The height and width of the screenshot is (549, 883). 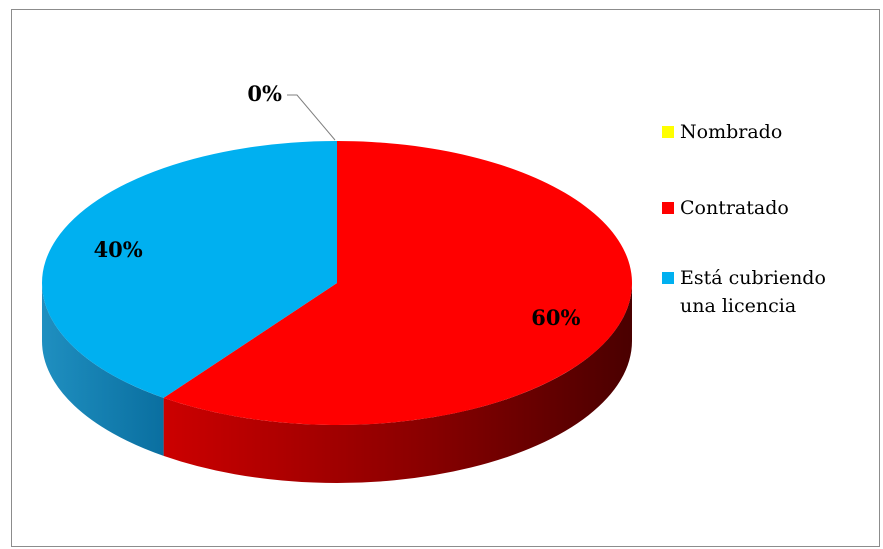 What do you see at coordinates (264, 93) in the screenshot?
I see `data-label-nombrado: 0%` at bounding box center [264, 93].